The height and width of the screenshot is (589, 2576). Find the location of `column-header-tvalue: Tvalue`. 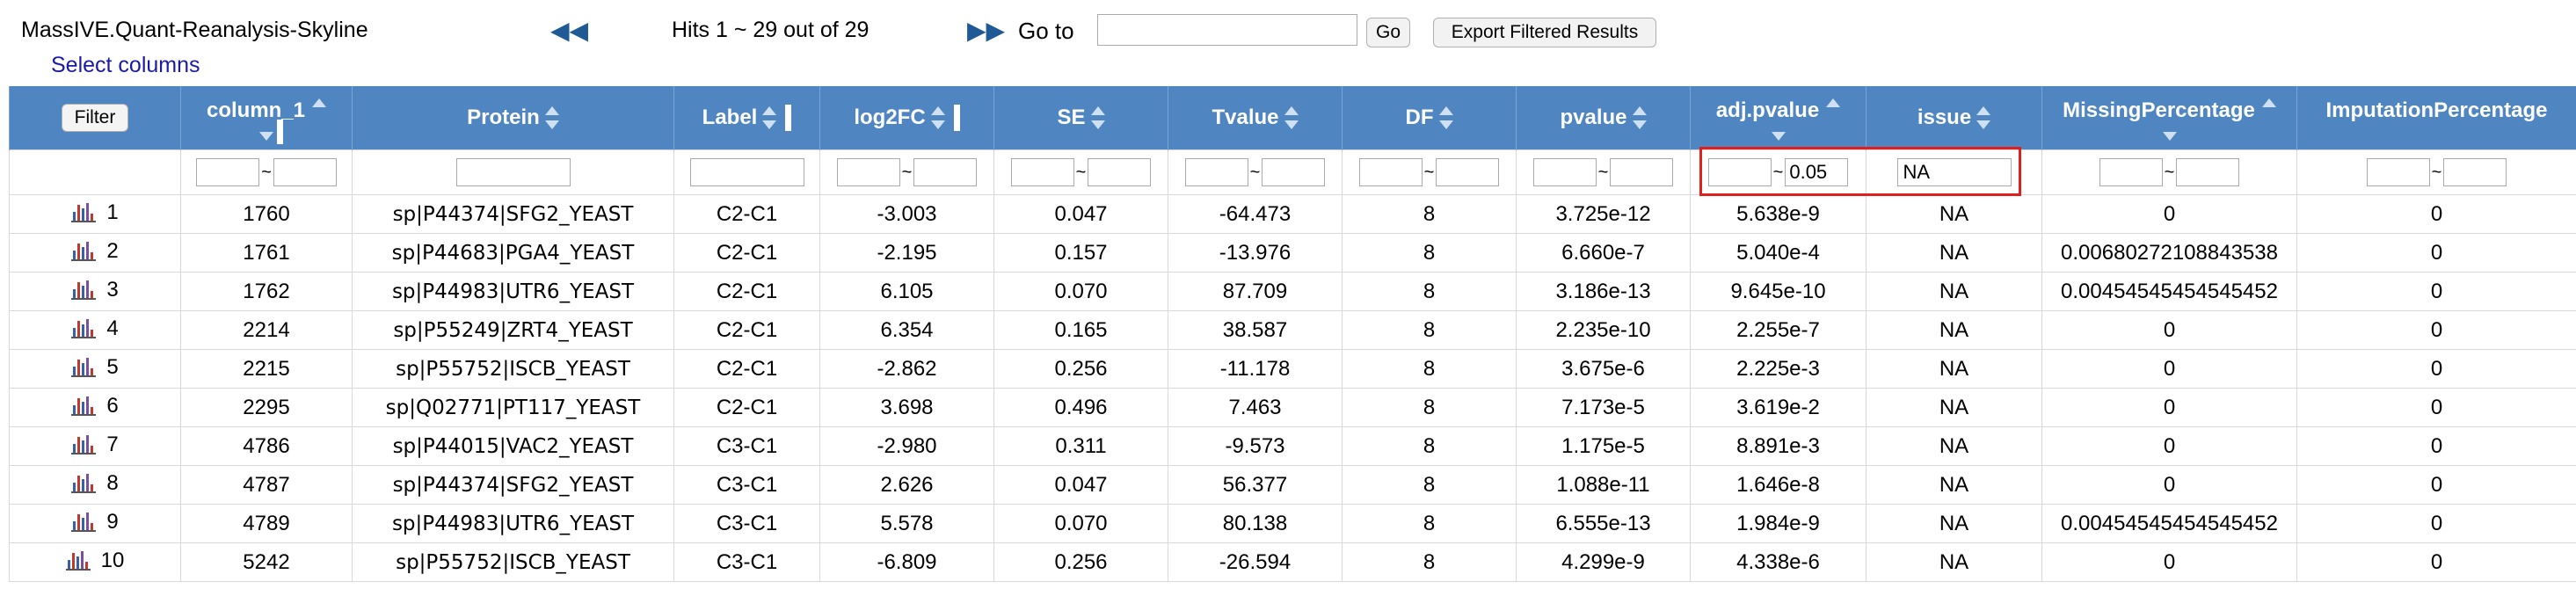

column-header-tvalue: Tvalue is located at coordinates (1255, 118).